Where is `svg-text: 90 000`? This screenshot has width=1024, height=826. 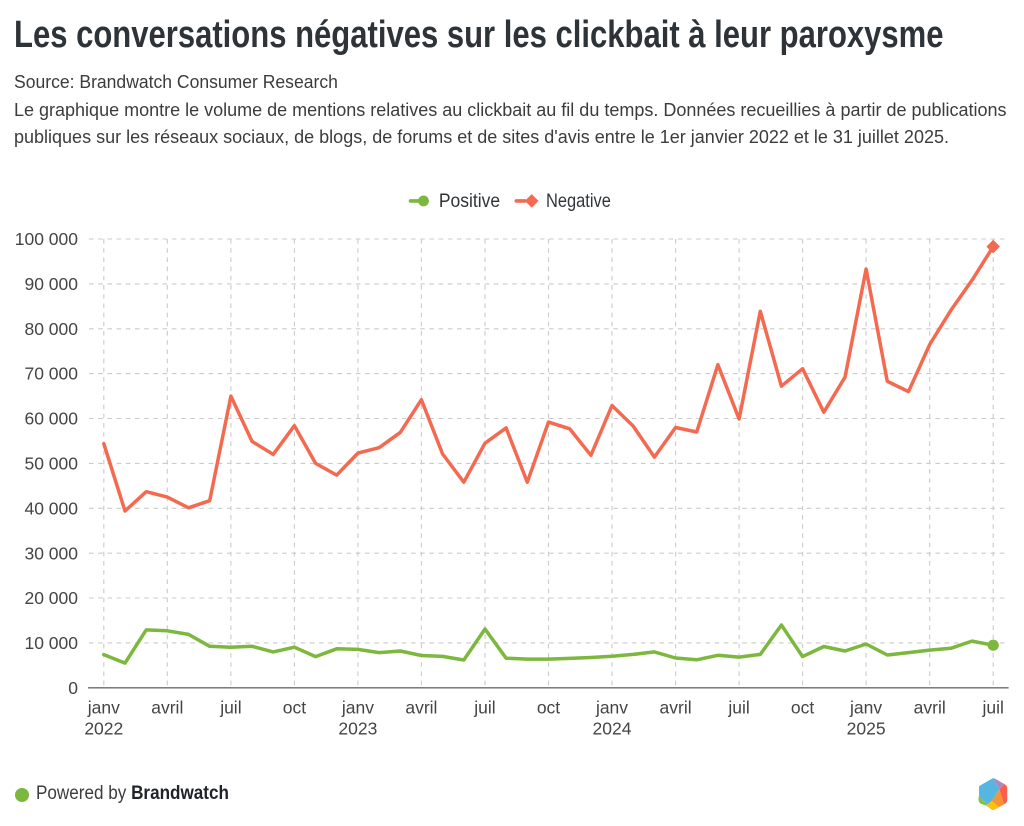 svg-text: 90 000 is located at coordinates (51, 284).